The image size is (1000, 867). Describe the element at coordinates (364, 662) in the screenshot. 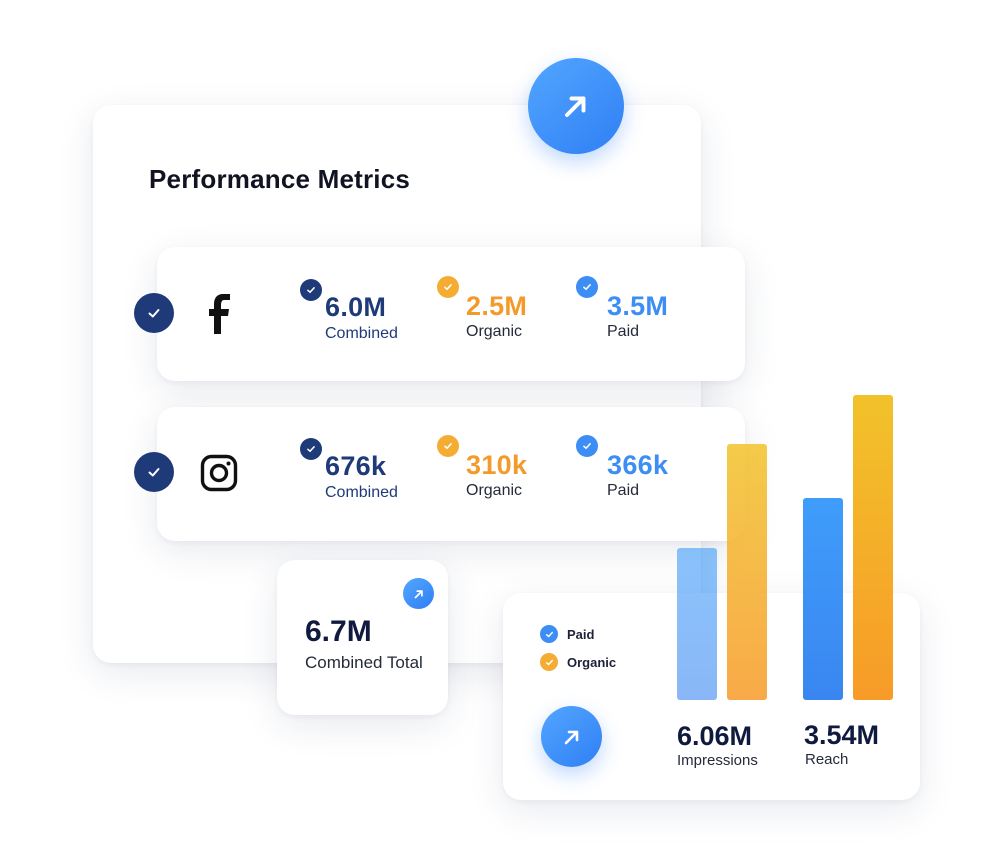

I see `combined-total-label: Combined Total` at that location.